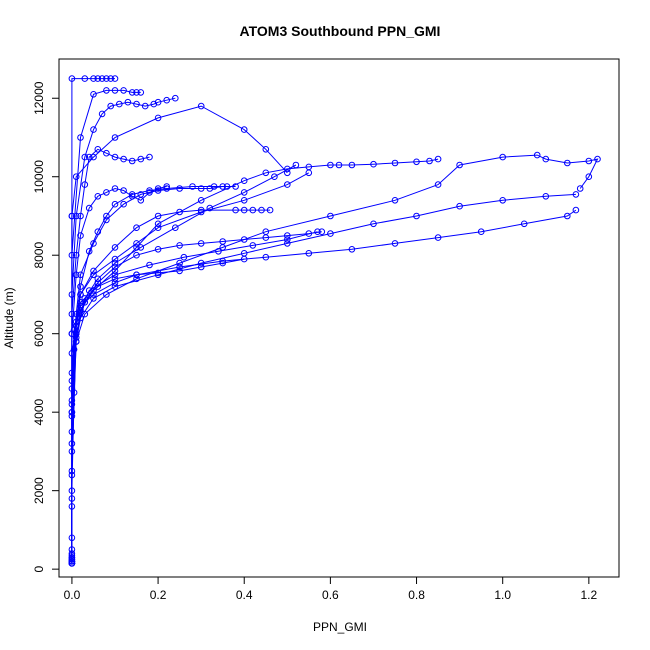  What do you see at coordinates (39, 568) in the screenshot?
I see `y-tick-label: 0` at bounding box center [39, 568].